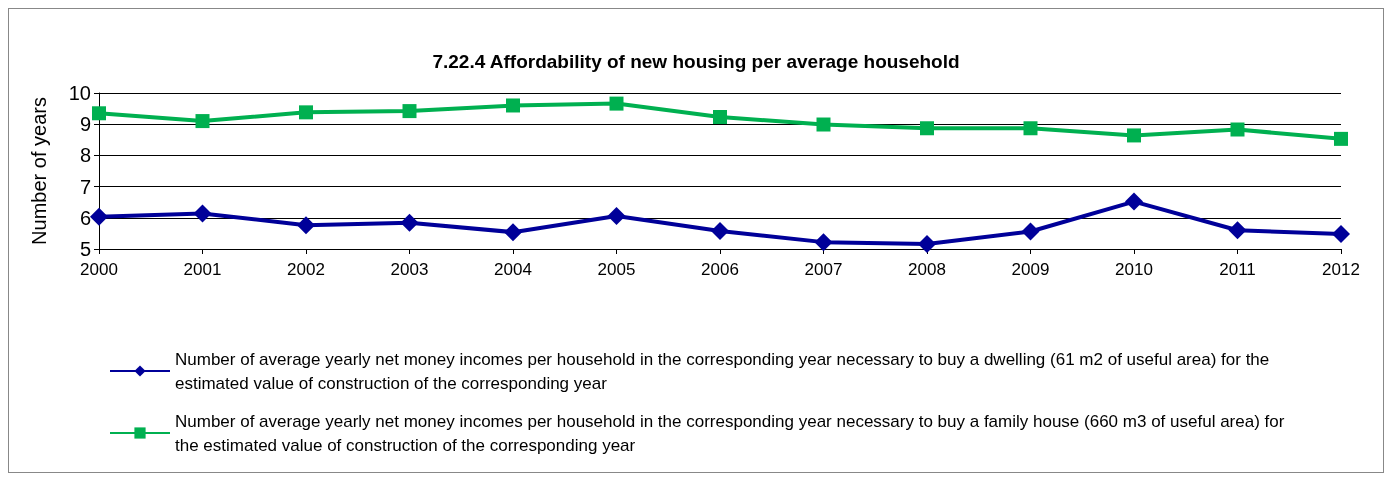 The height and width of the screenshot is (481, 1392). Describe the element at coordinates (1030, 269) in the screenshot. I see `x-tick-label: 2009` at that location.